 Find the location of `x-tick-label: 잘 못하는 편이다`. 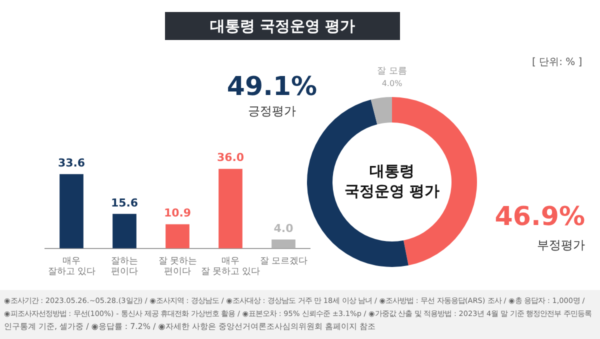

x-tick-label: 잘 못하는 편이다 is located at coordinates (177, 265).